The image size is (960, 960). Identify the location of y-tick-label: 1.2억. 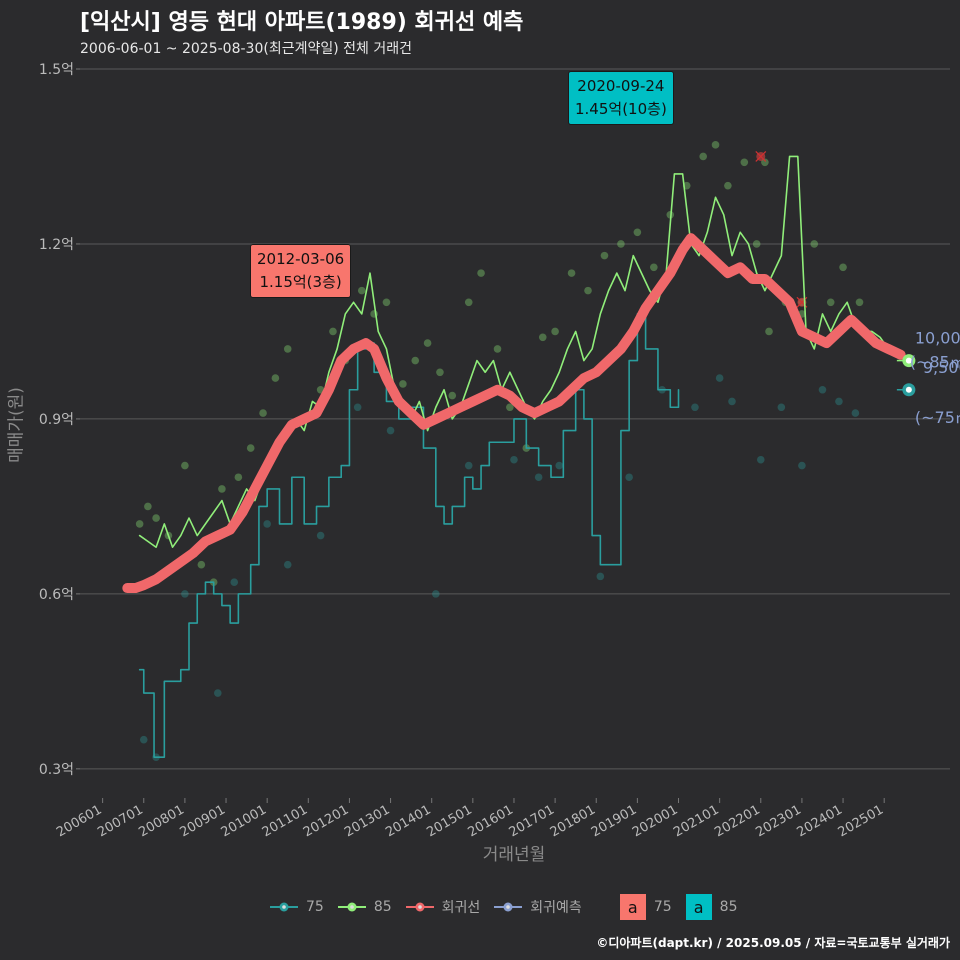
(56, 245).